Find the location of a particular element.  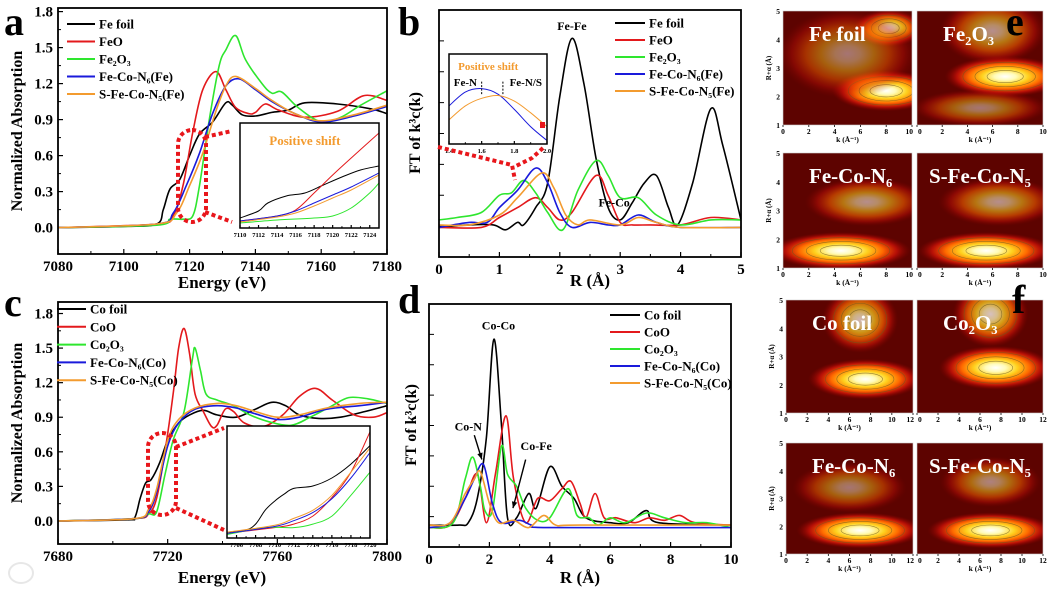

legend-item: Fe-Co-N₆(Fe) is located at coordinates (669, 74).